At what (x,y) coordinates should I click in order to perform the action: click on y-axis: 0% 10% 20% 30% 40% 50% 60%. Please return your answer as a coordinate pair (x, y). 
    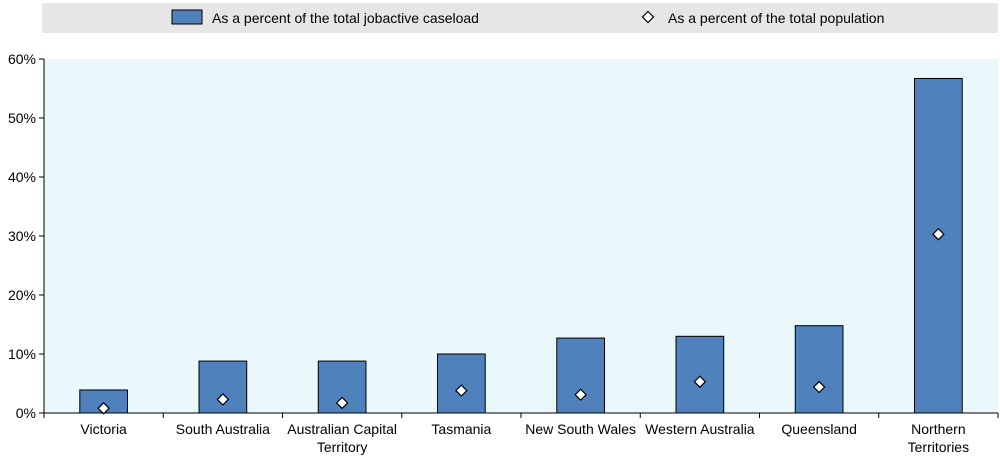
    Looking at the image, I should click on (26, 236).